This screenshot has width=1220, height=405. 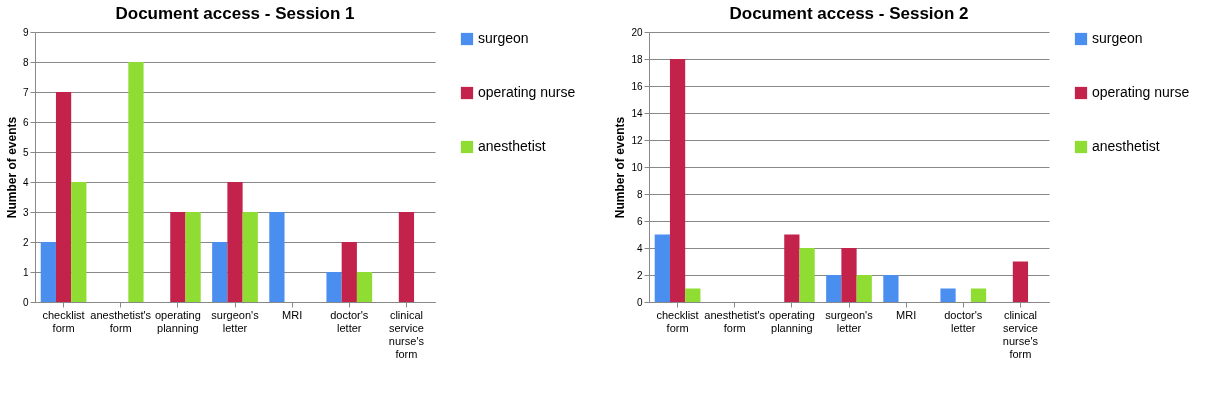 I want to click on y-tick-label: 9, so click(x=25, y=32).